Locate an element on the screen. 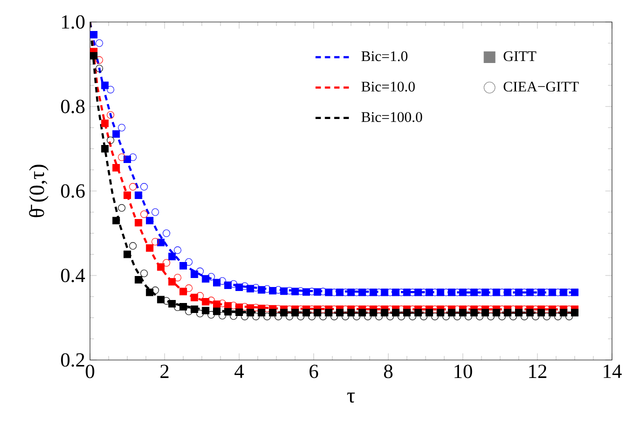 Image resolution: width=632 pixels, height=434 pixels. legend-label: CIEA−GITT is located at coordinates (541, 87).